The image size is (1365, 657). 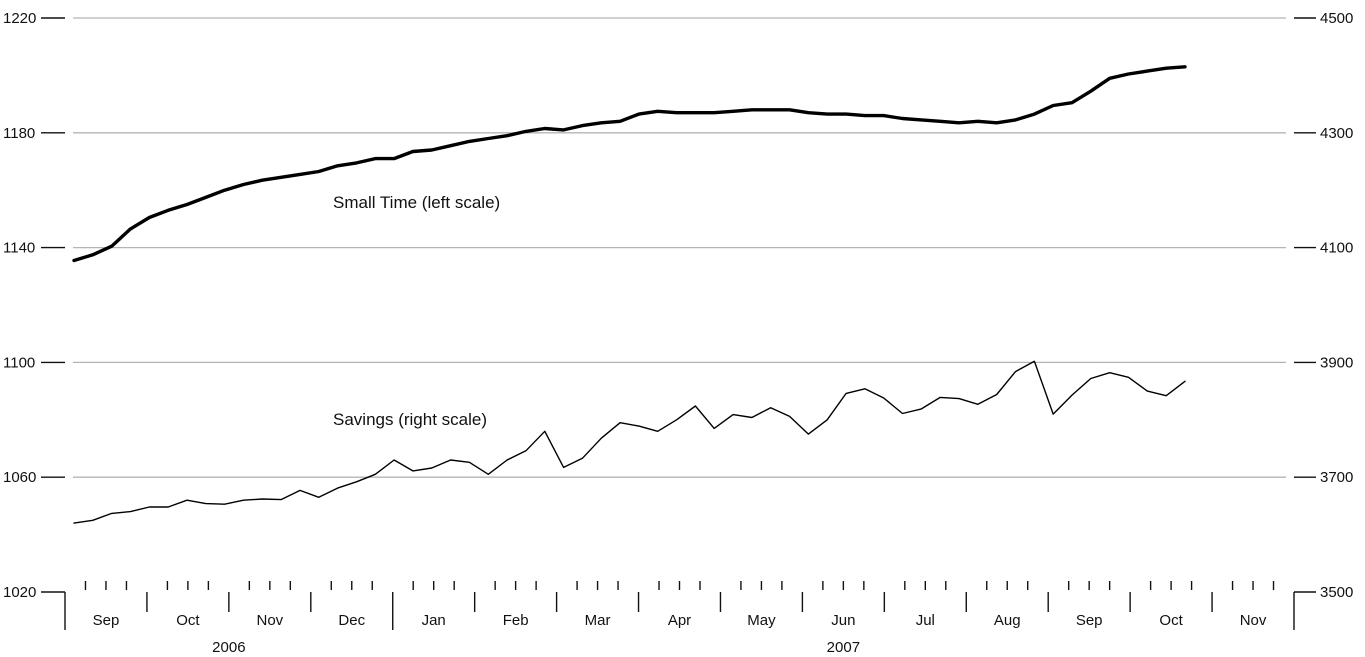 What do you see at coordinates (761, 620) in the screenshot?
I see `month-label: May` at bounding box center [761, 620].